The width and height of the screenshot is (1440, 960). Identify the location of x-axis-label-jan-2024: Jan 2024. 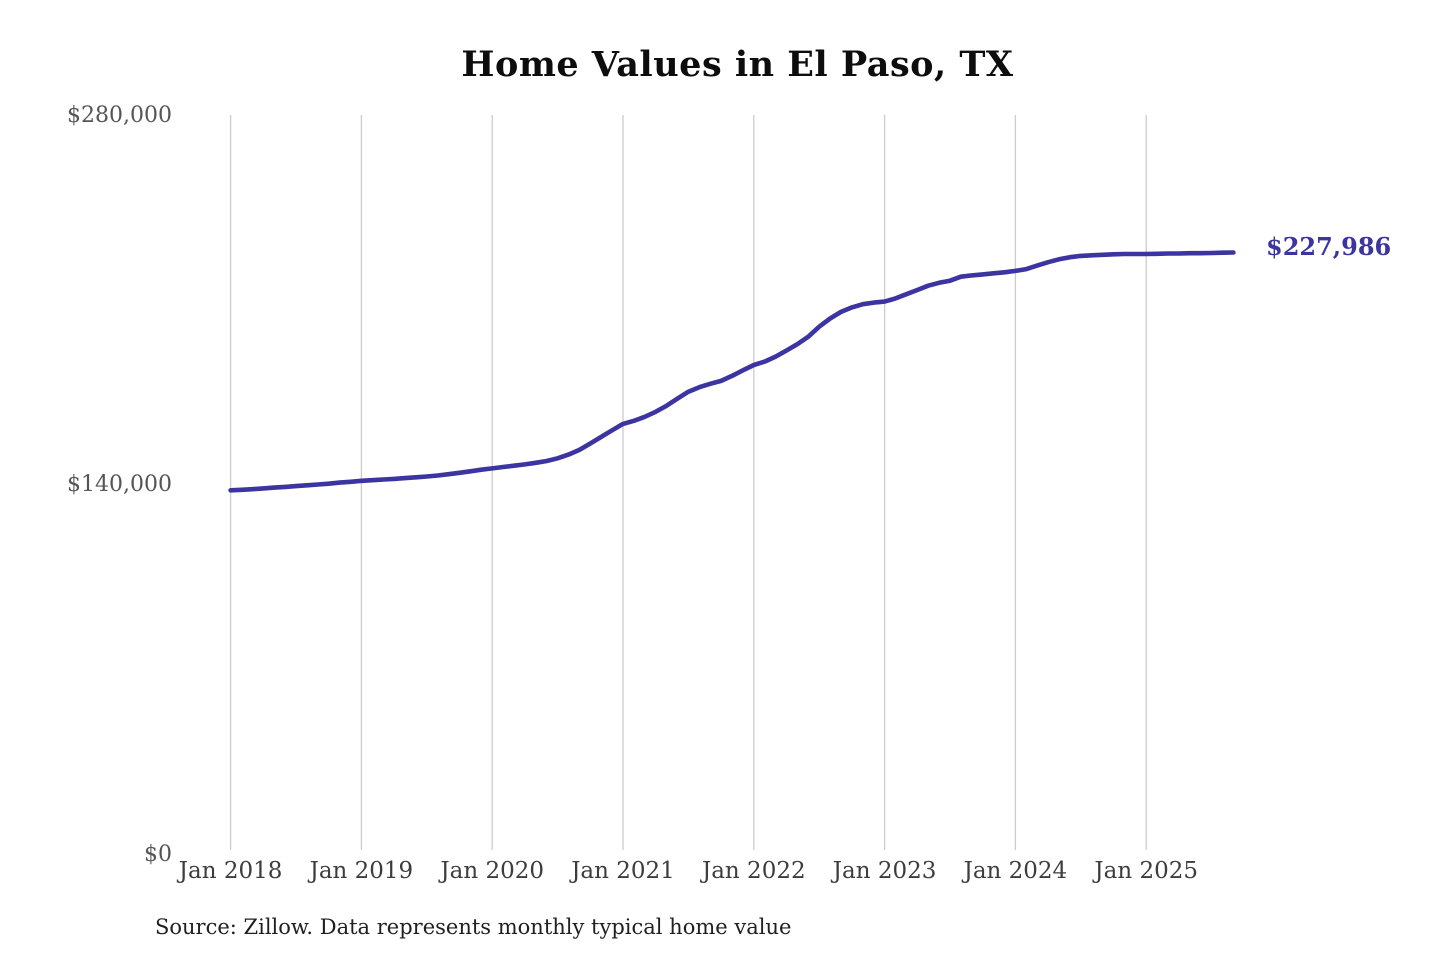
(1015, 871).